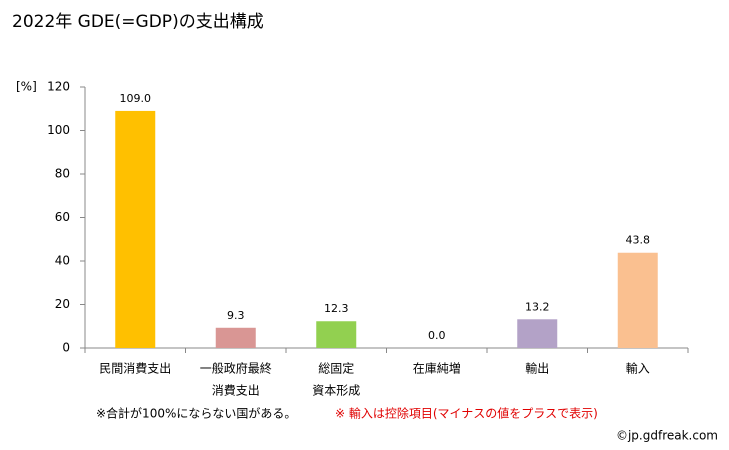 The width and height of the screenshot is (729, 450). I want to click on y-tick-label: 100, so click(58, 130).